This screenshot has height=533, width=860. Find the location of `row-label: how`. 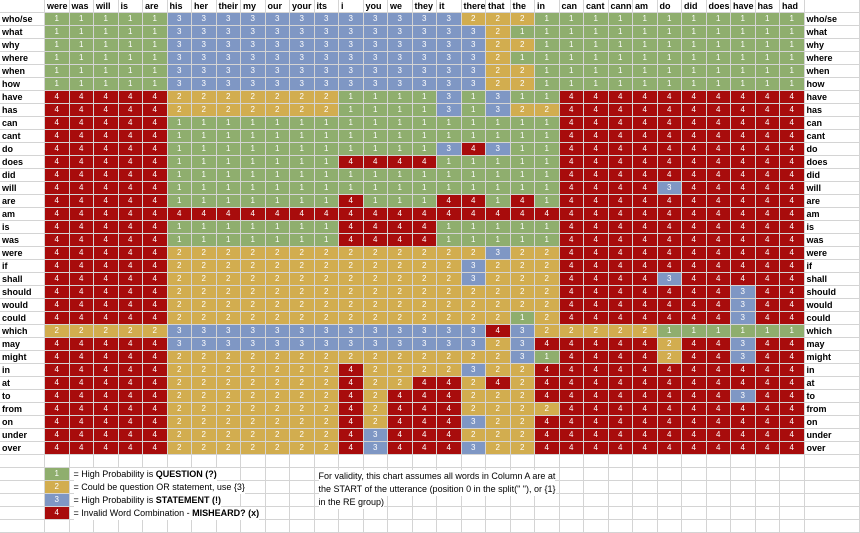

row-label: how is located at coordinates (22, 84).